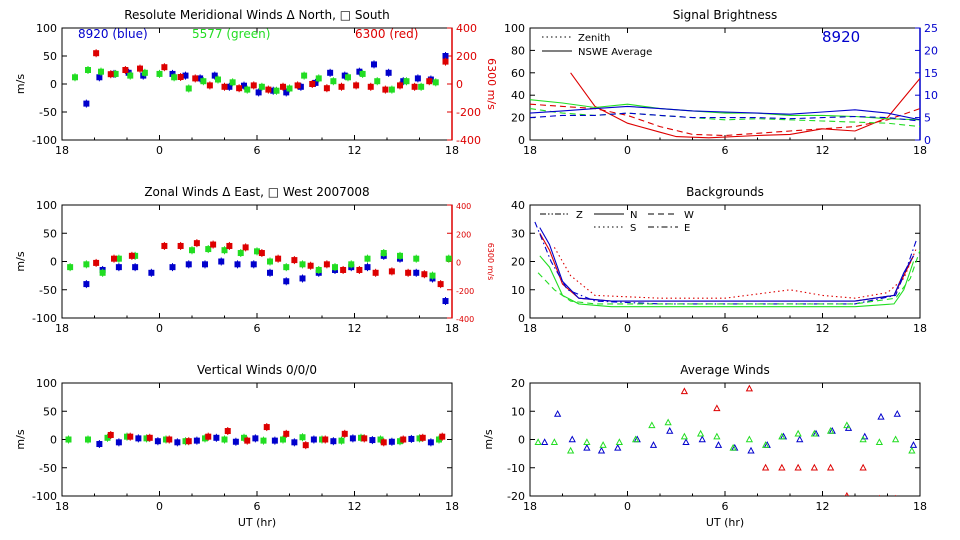  I want to click on y-axis-label: m/s, so click(20, 261).